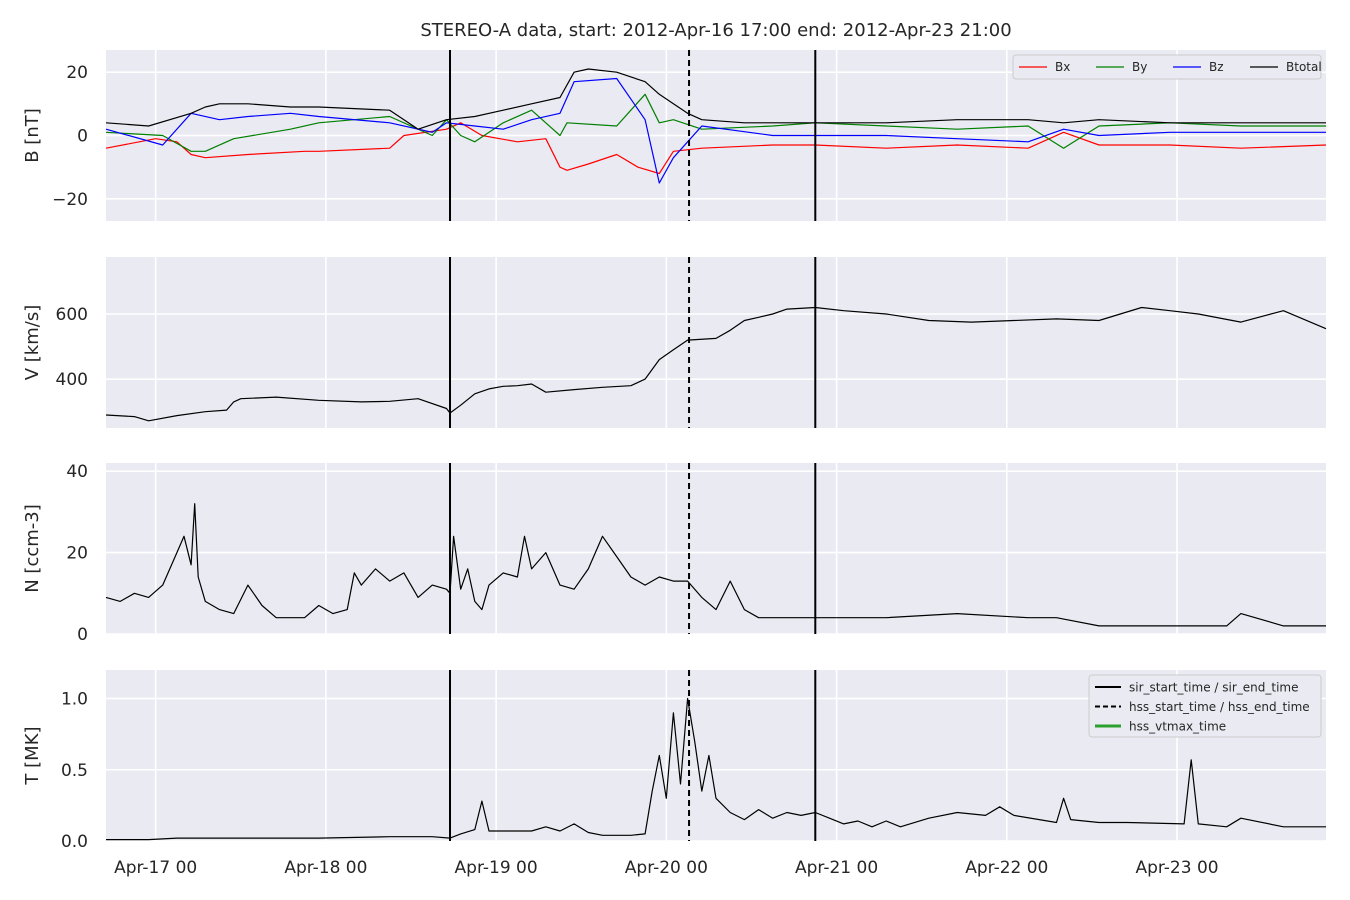 Image resolution: width=1350 pixels, height=900 pixels. What do you see at coordinates (1139, 67) in the screenshot?
I see `legend-label: By` at bounding box center [1139, 67].